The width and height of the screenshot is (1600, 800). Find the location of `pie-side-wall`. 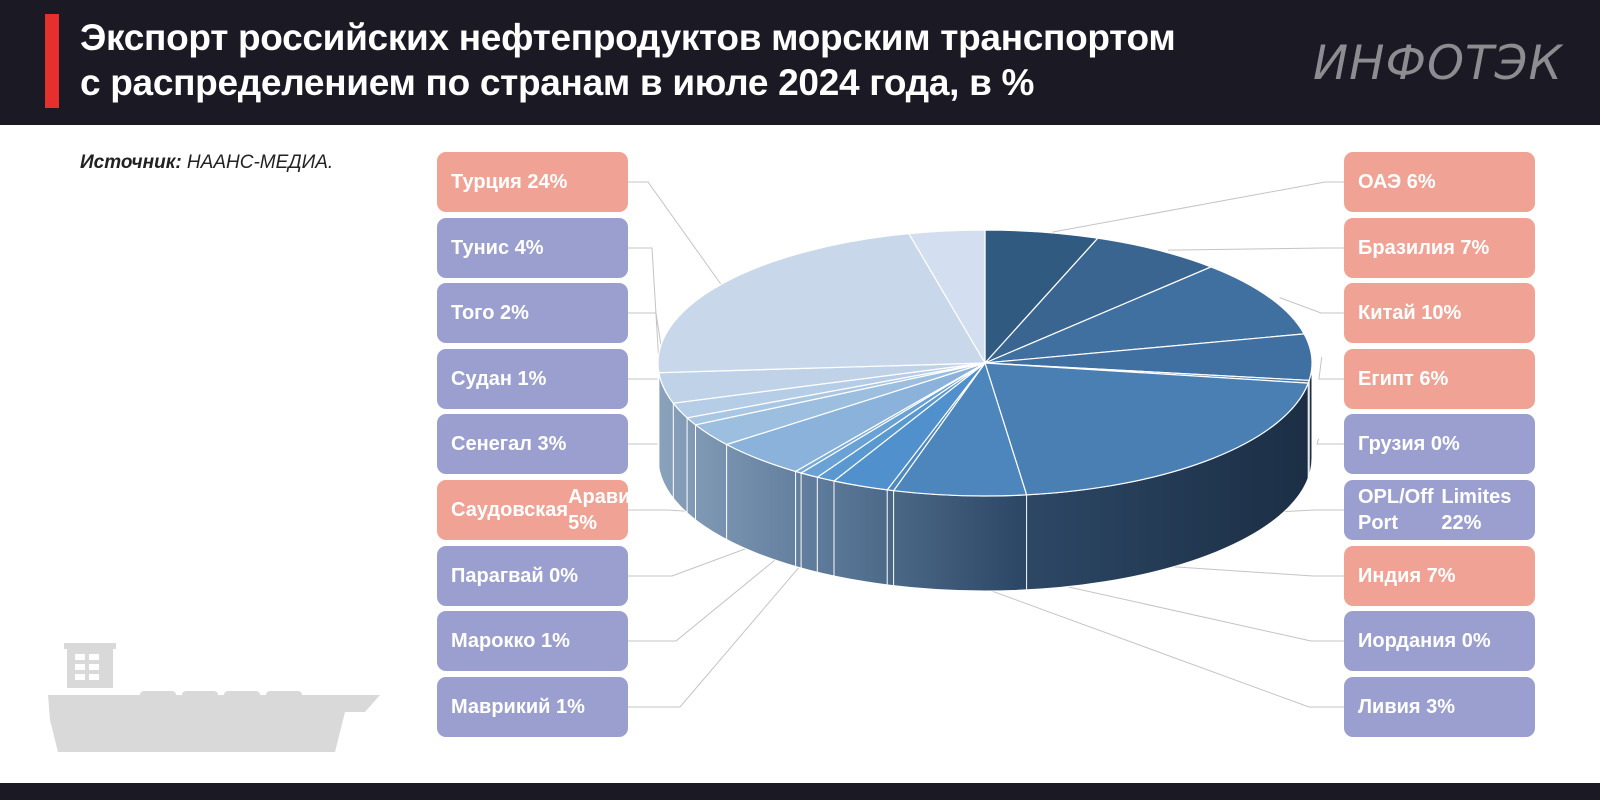

pie-side-wall is located at coordinates (985, 477).